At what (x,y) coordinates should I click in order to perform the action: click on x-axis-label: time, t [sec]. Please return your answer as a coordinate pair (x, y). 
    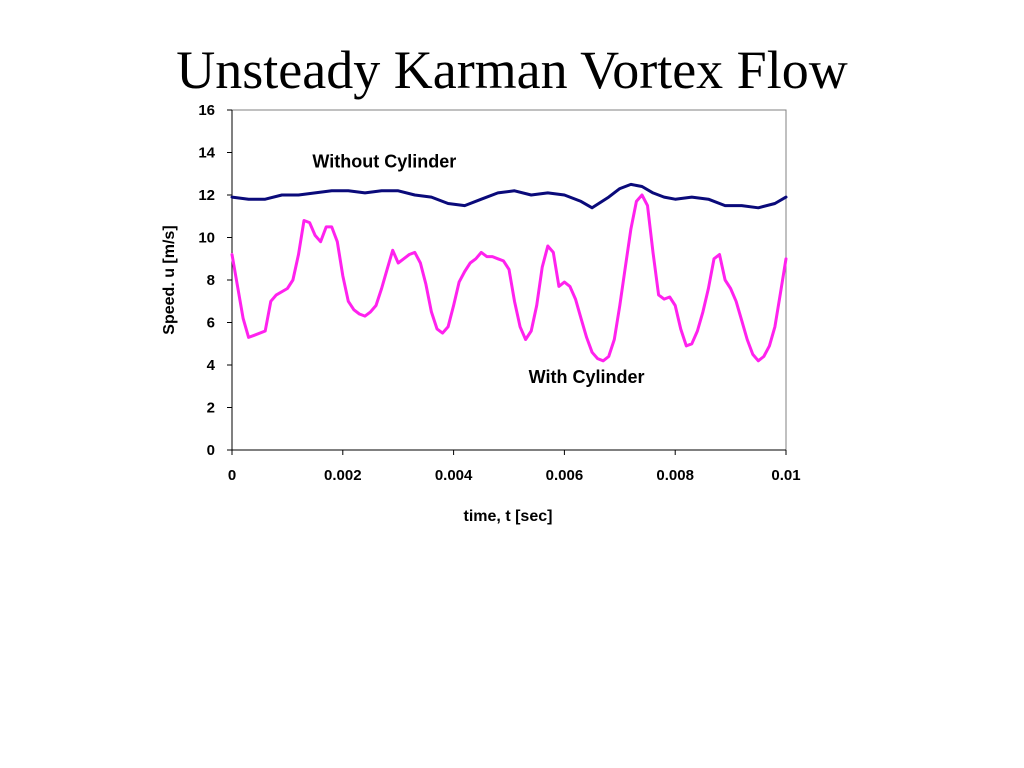
    Looking at the image, I should click on (508, 516).